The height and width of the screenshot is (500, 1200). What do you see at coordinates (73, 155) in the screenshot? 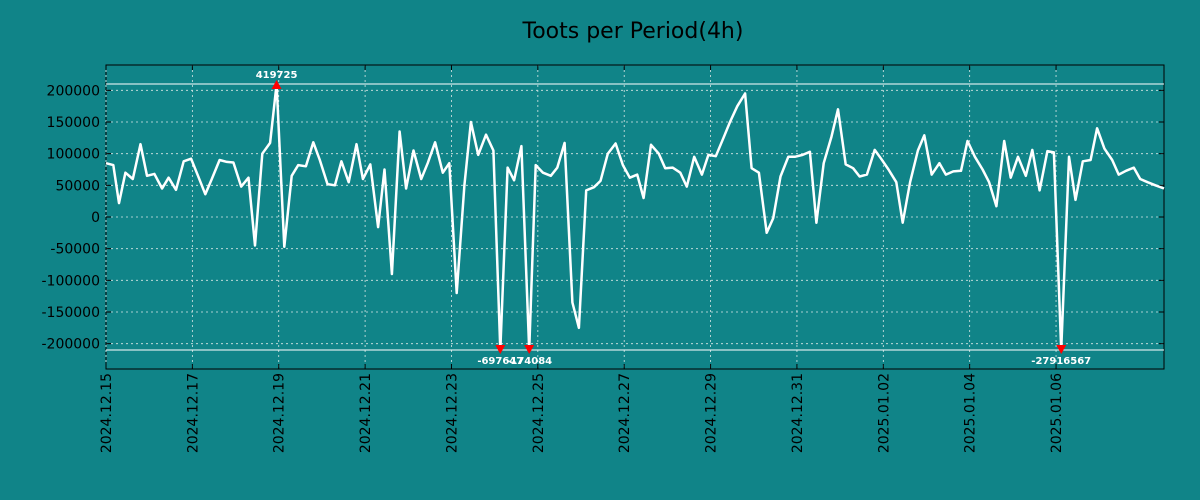
I see `y-tick-label: 100000` at bounding box center [73, 155].